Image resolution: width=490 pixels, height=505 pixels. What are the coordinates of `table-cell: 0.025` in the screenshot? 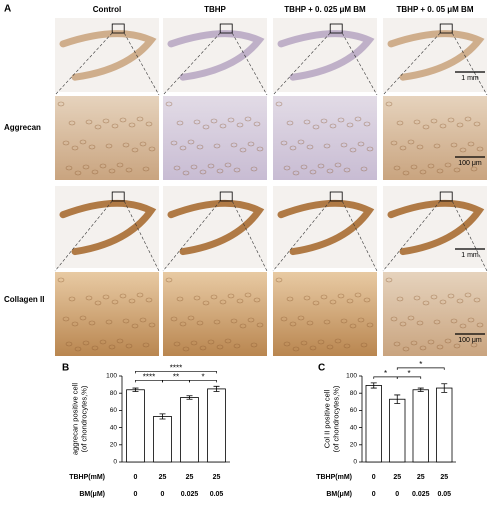 It's located at (421, 494).